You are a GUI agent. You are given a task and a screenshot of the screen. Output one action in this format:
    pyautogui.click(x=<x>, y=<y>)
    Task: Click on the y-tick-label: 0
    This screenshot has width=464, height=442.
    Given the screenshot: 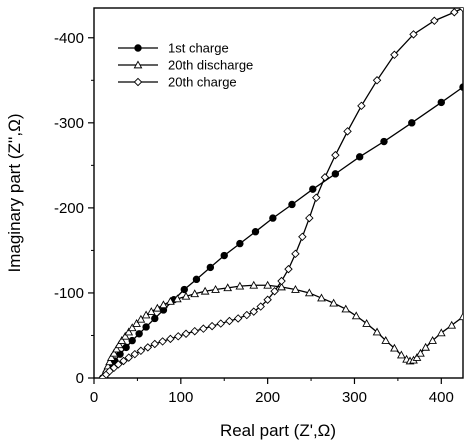 What is the action you would take?
    pyautogui.click(x=80, y=378)
    